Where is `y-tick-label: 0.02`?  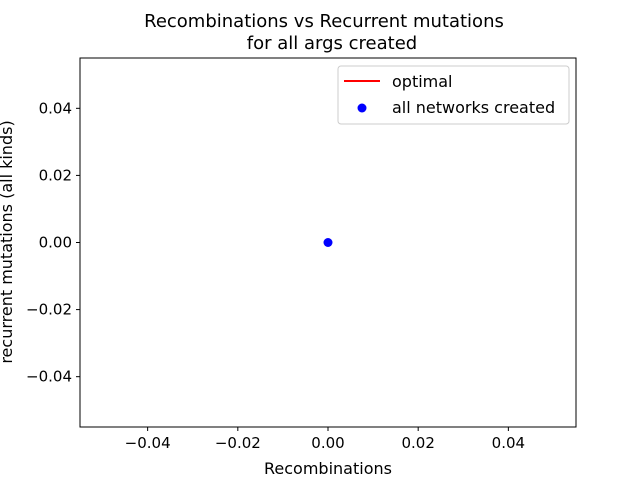
y-tick-label: 0.02 is located at coordinates (55, 175).